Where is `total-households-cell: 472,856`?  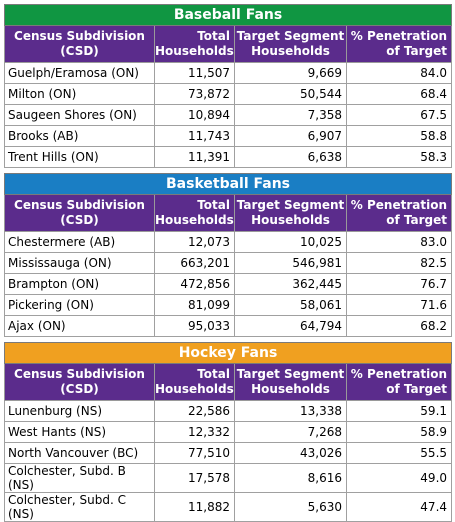 total-households-cell: 472,856 is located at coordinates (194, 284).